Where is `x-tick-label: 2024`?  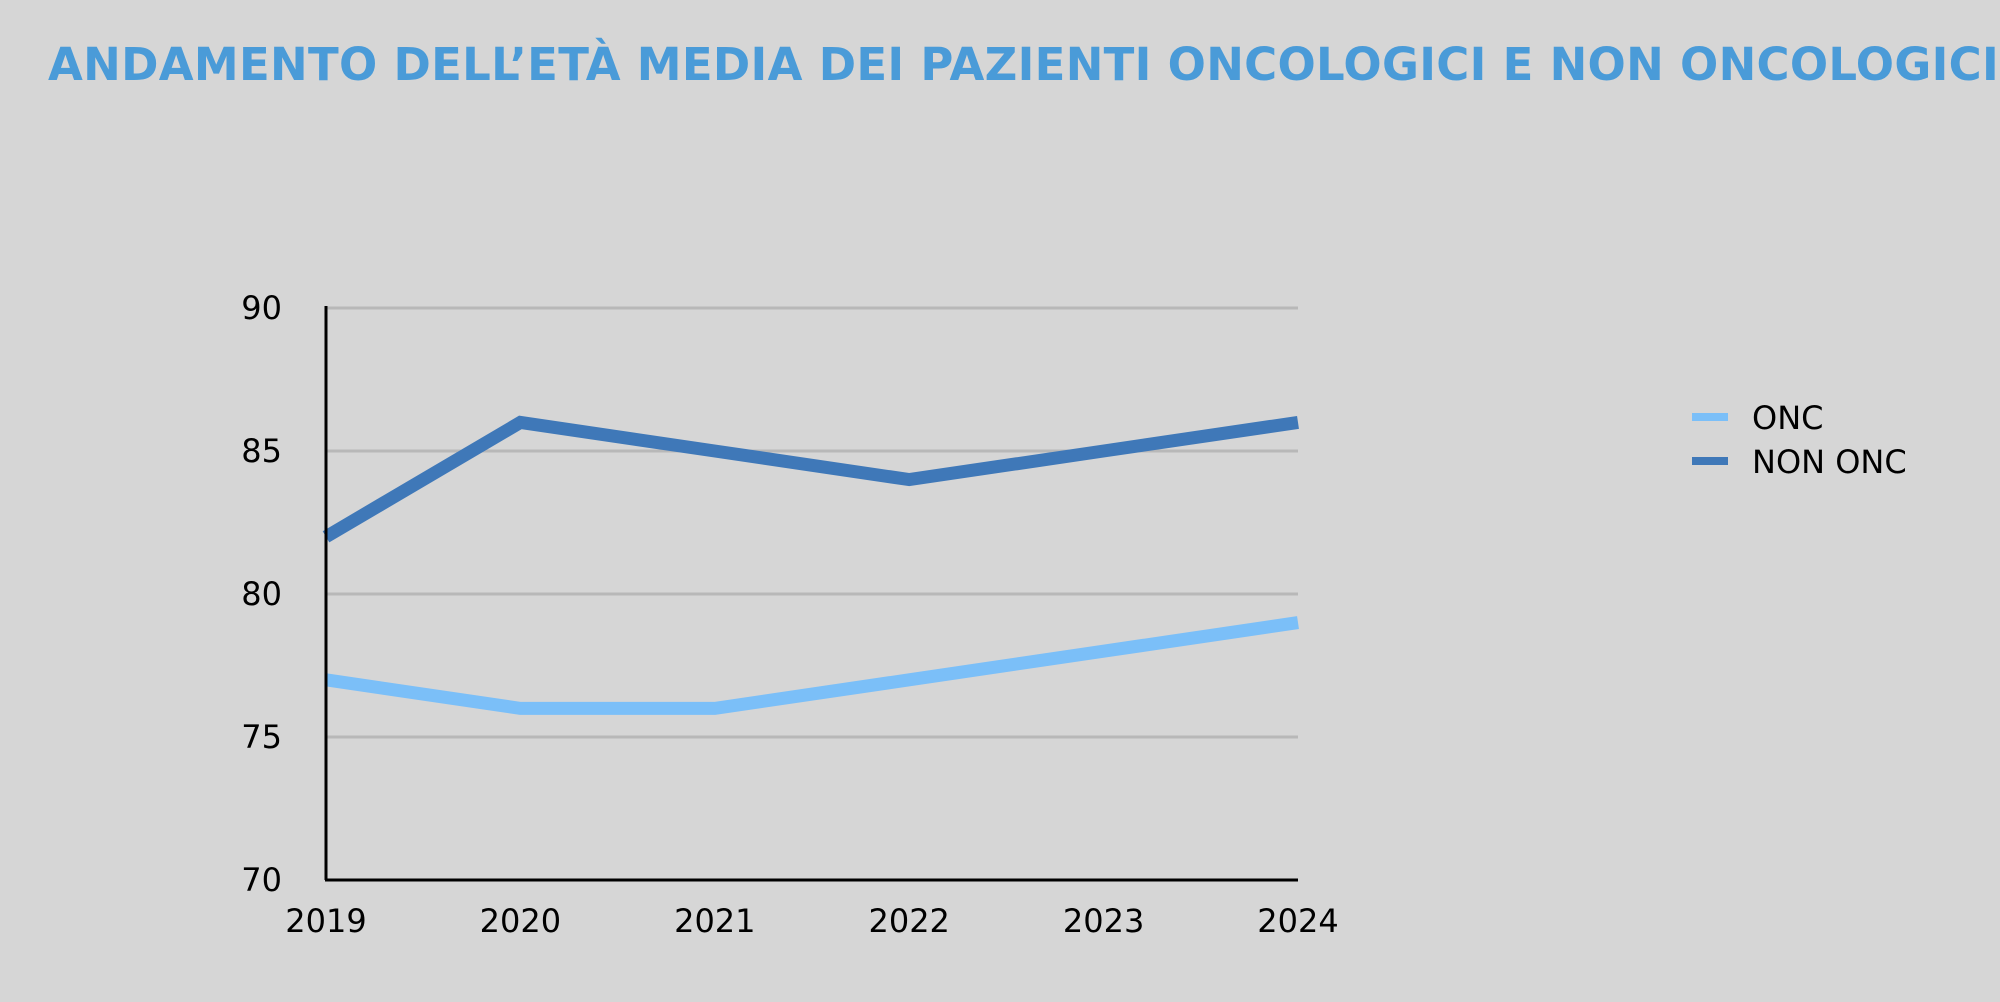
x-tick-label: 2024 is located at coordinates (1297, 921).